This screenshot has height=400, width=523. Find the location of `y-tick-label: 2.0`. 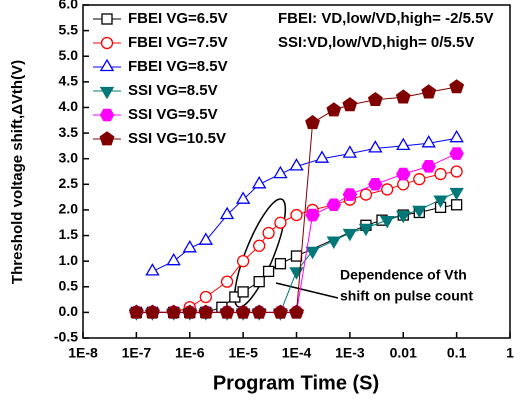

y-tick-label: 2.0 is located at coordinates (69, 209).